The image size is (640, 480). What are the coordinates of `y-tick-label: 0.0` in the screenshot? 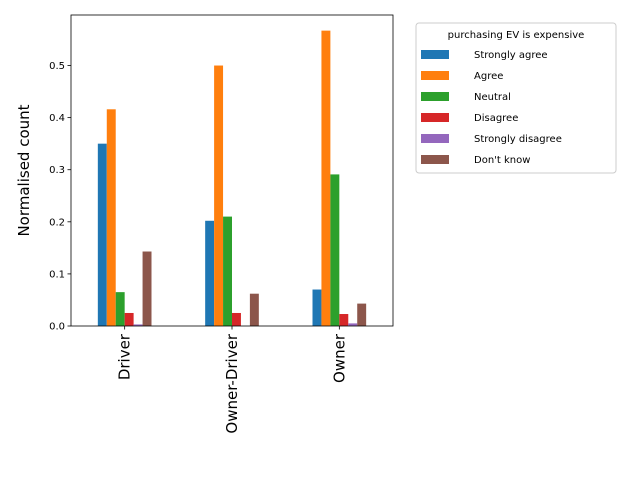 It's located at (57, 327).